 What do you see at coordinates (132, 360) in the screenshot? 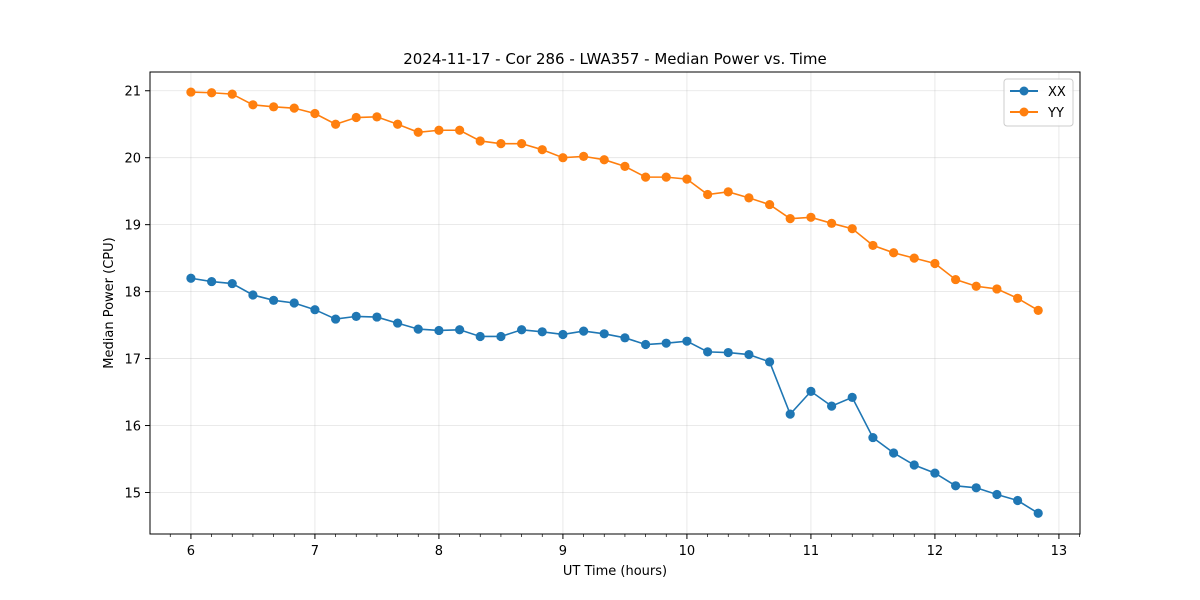
I see `y-tick-label: 17` at bounding box center [132, 360].